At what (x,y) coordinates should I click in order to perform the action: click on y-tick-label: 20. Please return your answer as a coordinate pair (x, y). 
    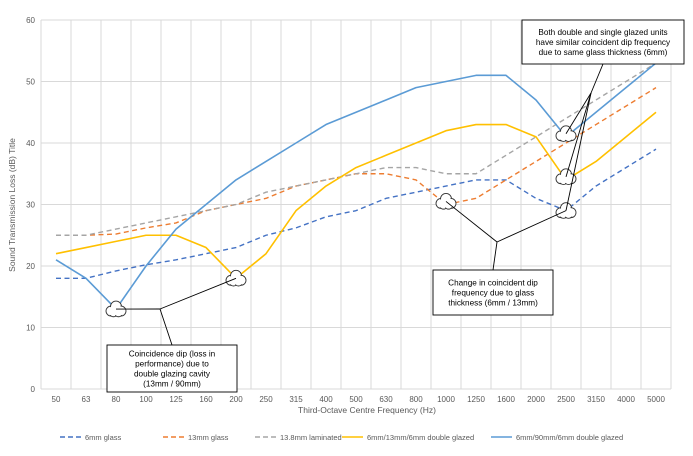
    Looking at the image, I should click on (30, 266).